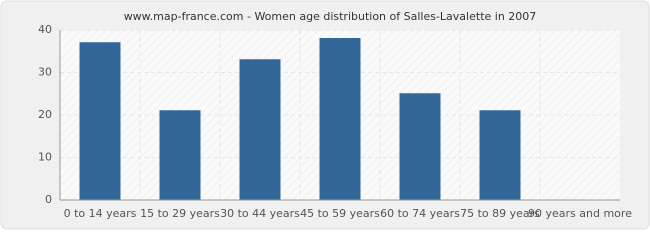  What do you see at coordinates (500, 213) in the screenshot?
I see `x-tick-label: 75 to 89 years` at bounding box center [500, 213].